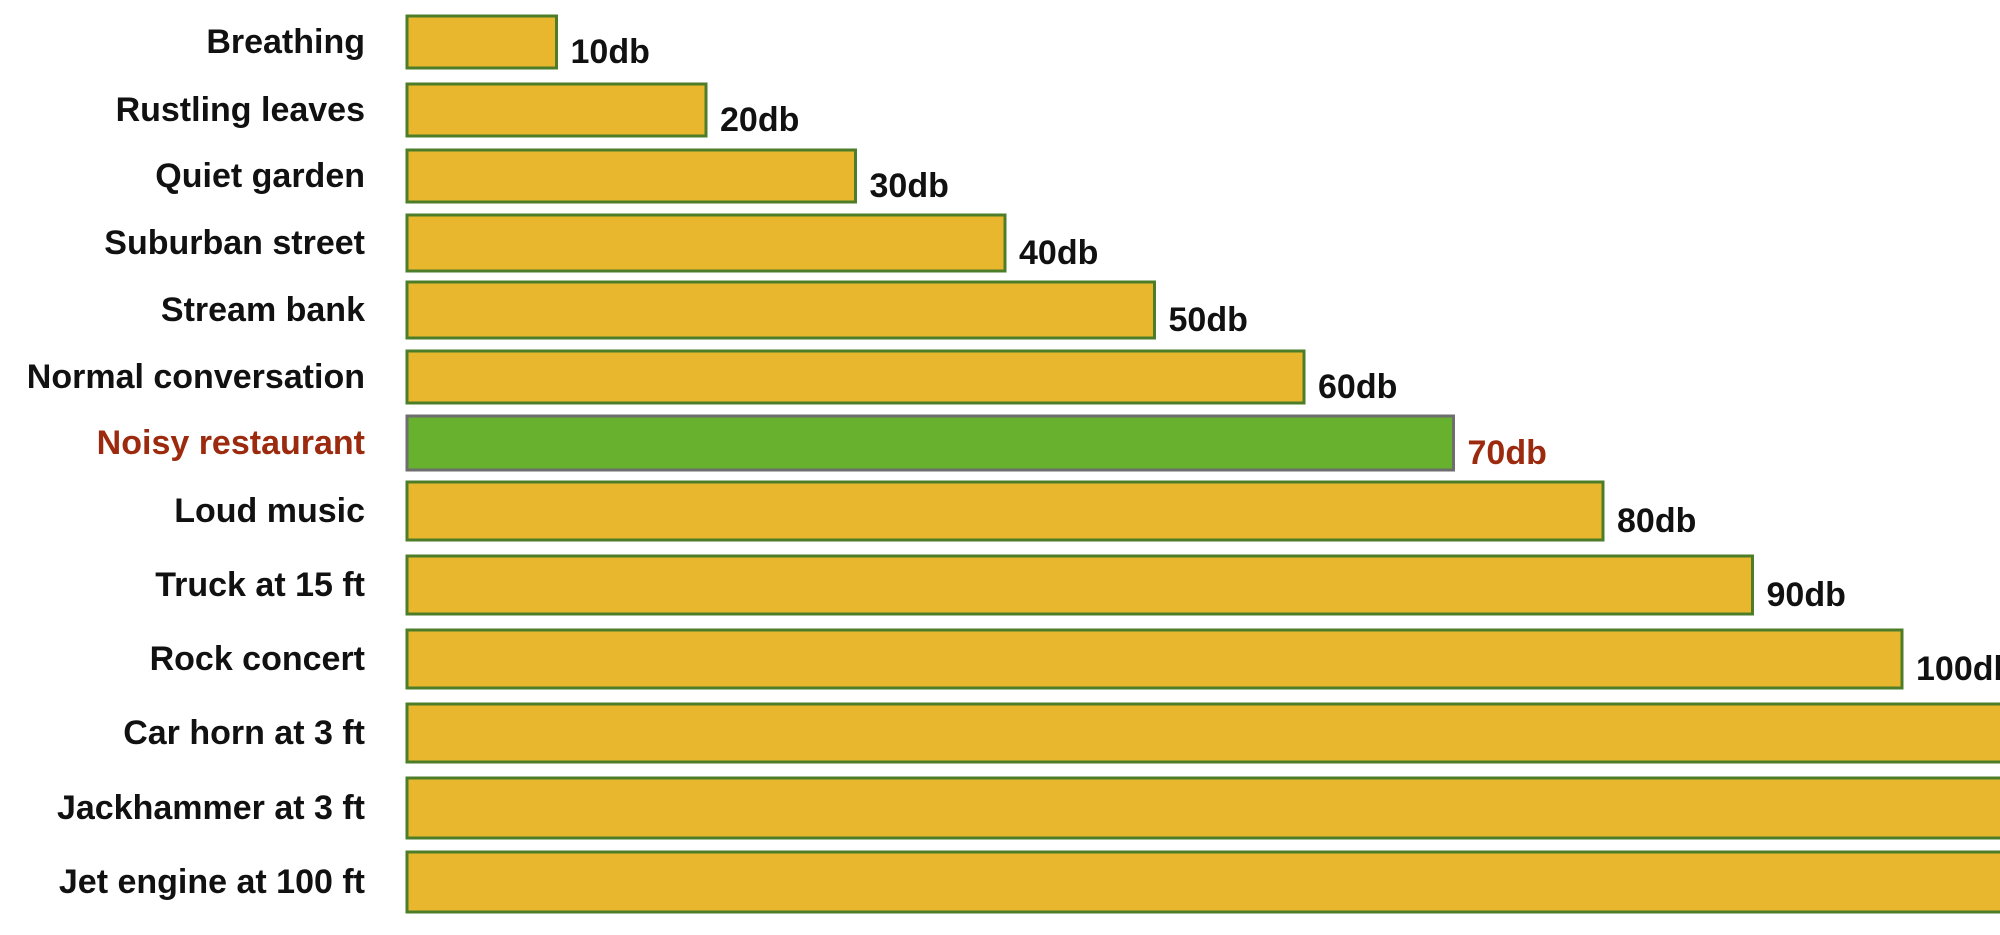 The height and width of the screenshot is (935, 2000). Describe the element at coordinates (196, 377) in the screenshot. I see `category-label-normal-conversation: Normal conversation` at that location.